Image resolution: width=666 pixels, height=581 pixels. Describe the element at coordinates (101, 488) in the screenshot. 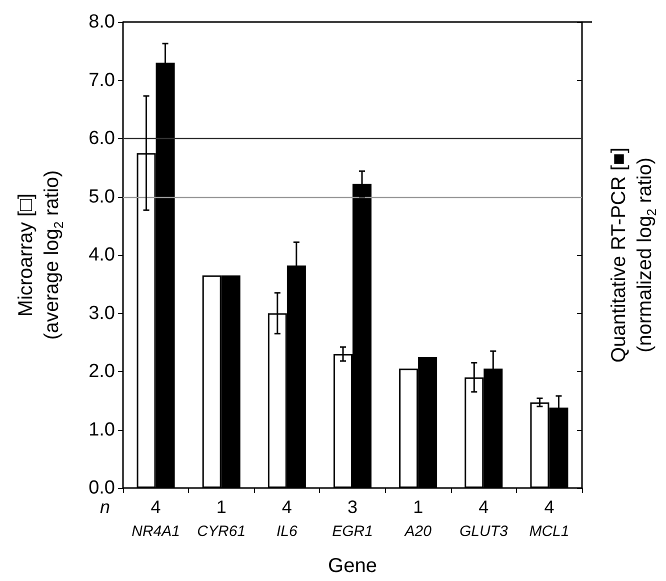

I see `y-tick-label: 0.0` at that location.